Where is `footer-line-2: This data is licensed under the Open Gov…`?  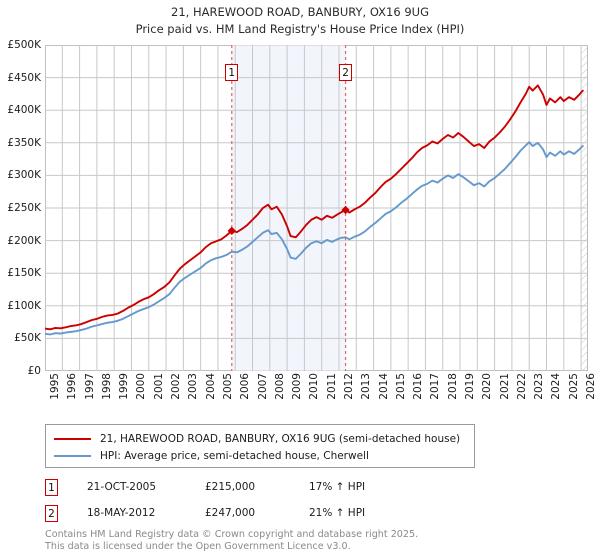
footer-line-2: This data is licensed under the Open Gov… is located at coordinates (198, 546).